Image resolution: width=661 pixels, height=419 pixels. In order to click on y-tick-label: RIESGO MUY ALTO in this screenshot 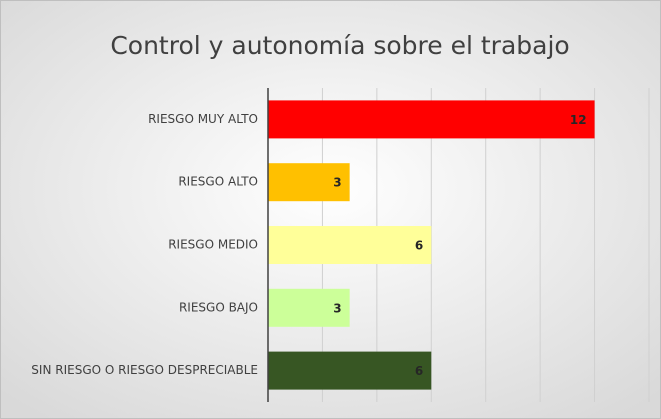, I will do `click(203, 119)`.